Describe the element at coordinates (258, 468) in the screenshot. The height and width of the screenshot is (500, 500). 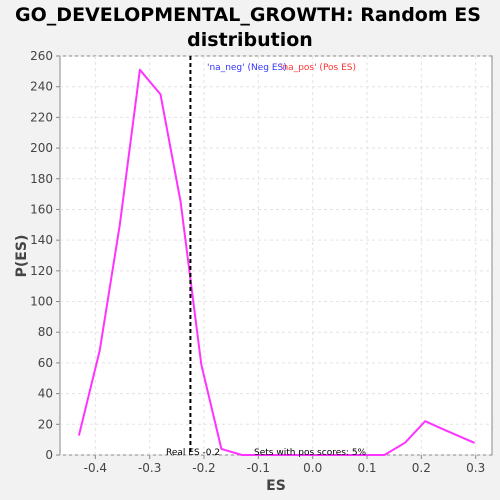
I see `x-tick-label: -0.1` at that location.